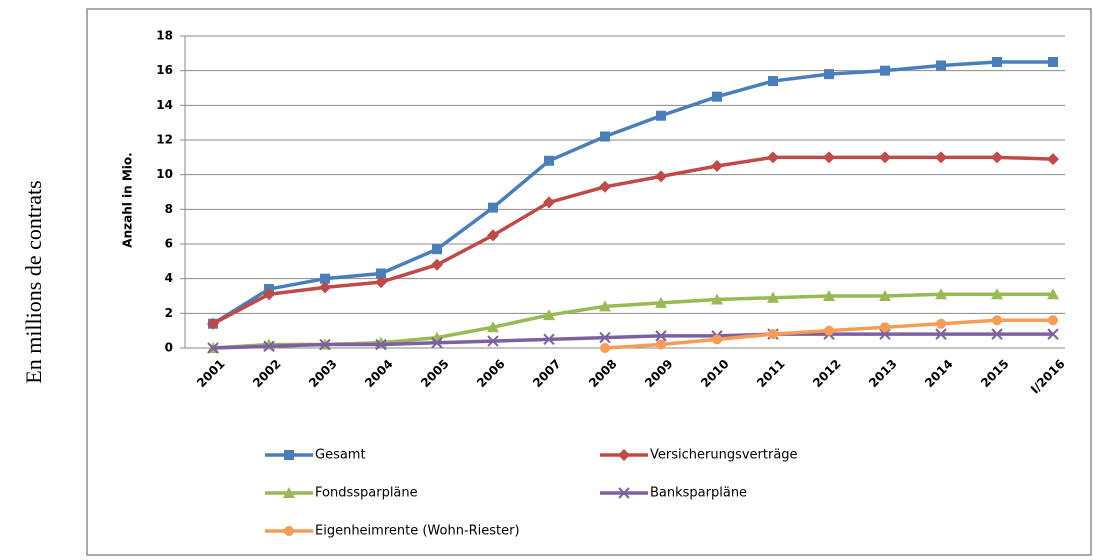 This screenshot has width=1093, height=560. I want to click on x-tick-label: 2015, so click(995, 374).